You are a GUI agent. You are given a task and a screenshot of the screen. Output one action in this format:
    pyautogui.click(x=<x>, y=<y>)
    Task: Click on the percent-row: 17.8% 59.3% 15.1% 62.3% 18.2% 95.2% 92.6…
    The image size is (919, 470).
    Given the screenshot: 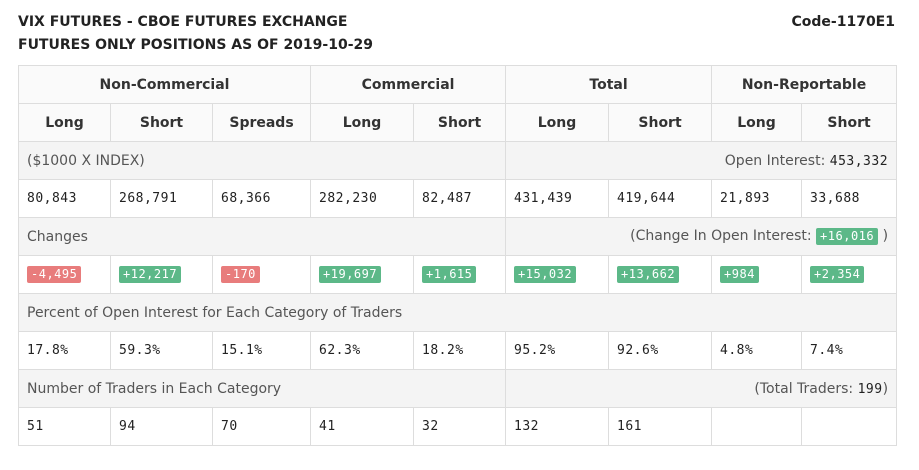 What is the action you would take?
    pyautogui.click(x=458, y=350)
    